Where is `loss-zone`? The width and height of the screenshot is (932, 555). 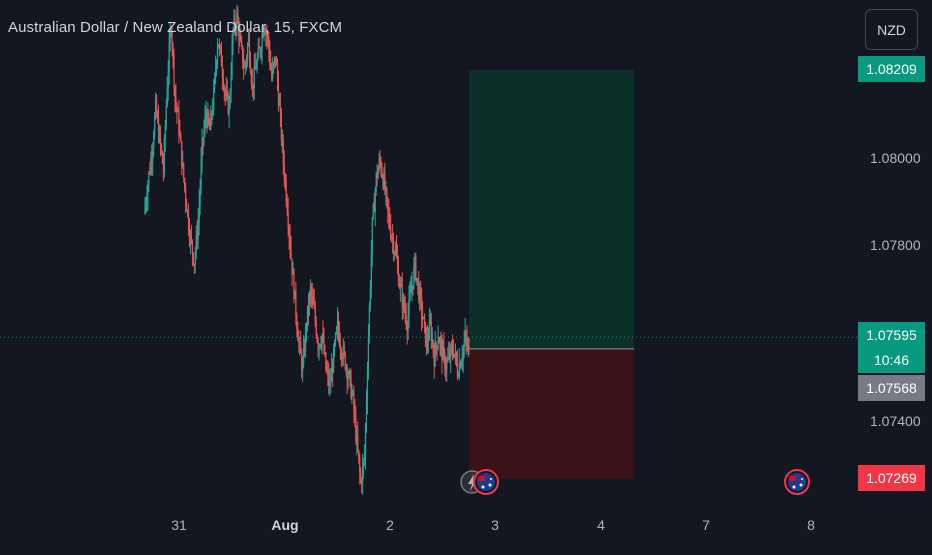
loss-zone is located at coordinates (551, 413).